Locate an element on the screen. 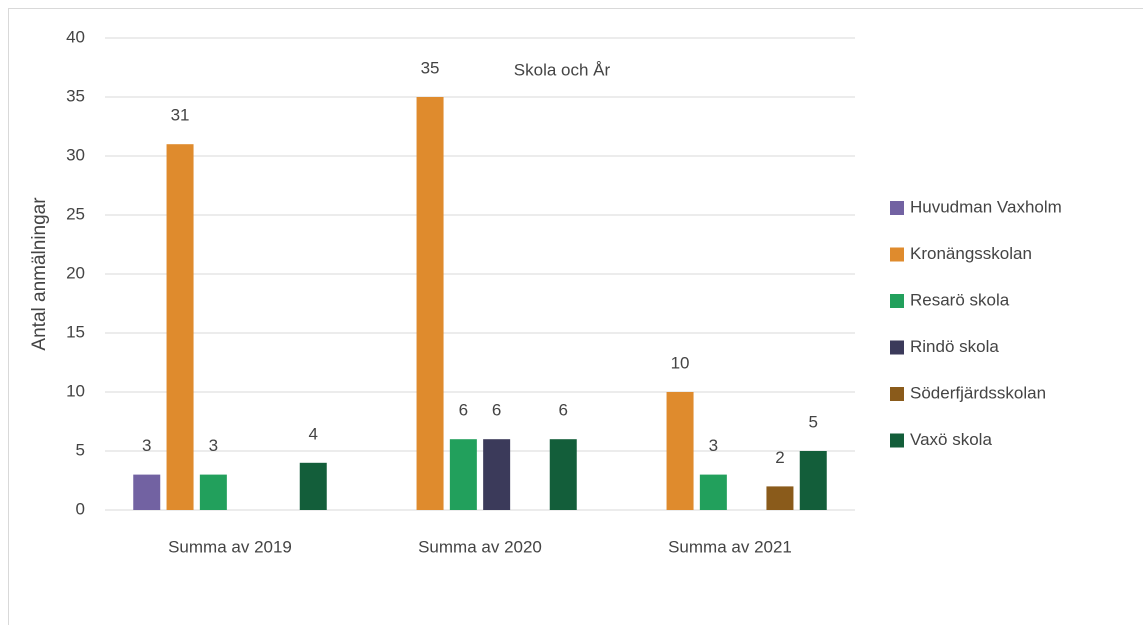 Image resolution: width=1143 pixels, height=630 pixels. data-label: 35 is located at coordinates (430, 67).